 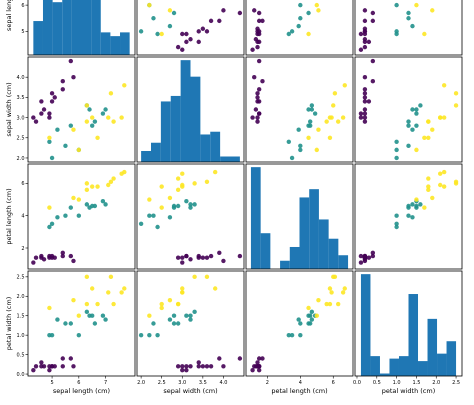 I want to click on panel, so click(x=81, y=216).